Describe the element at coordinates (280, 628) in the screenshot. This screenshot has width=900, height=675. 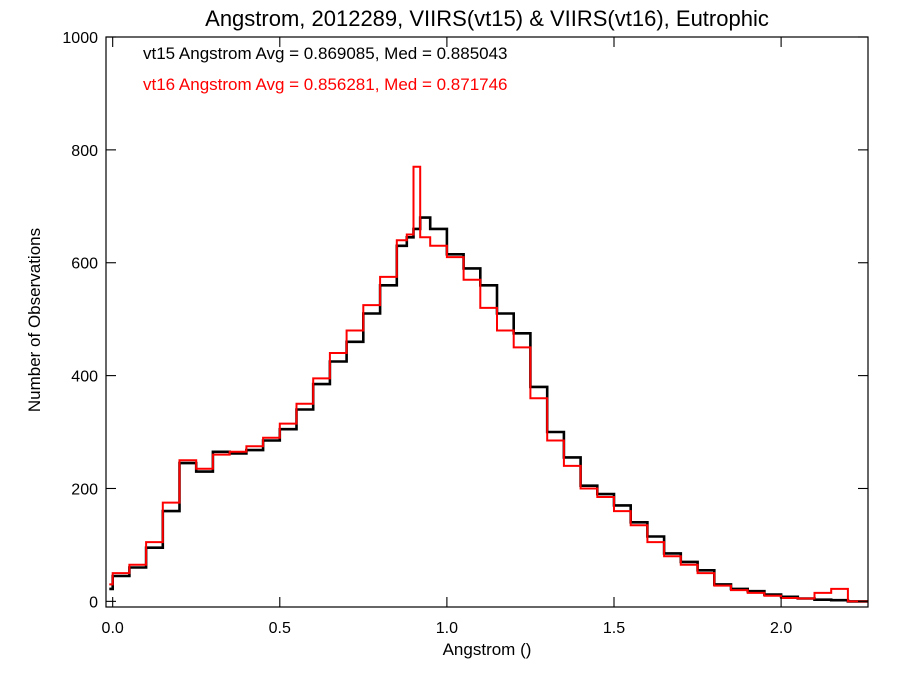
I see `x-tick-label-1: 0.5` at that location.